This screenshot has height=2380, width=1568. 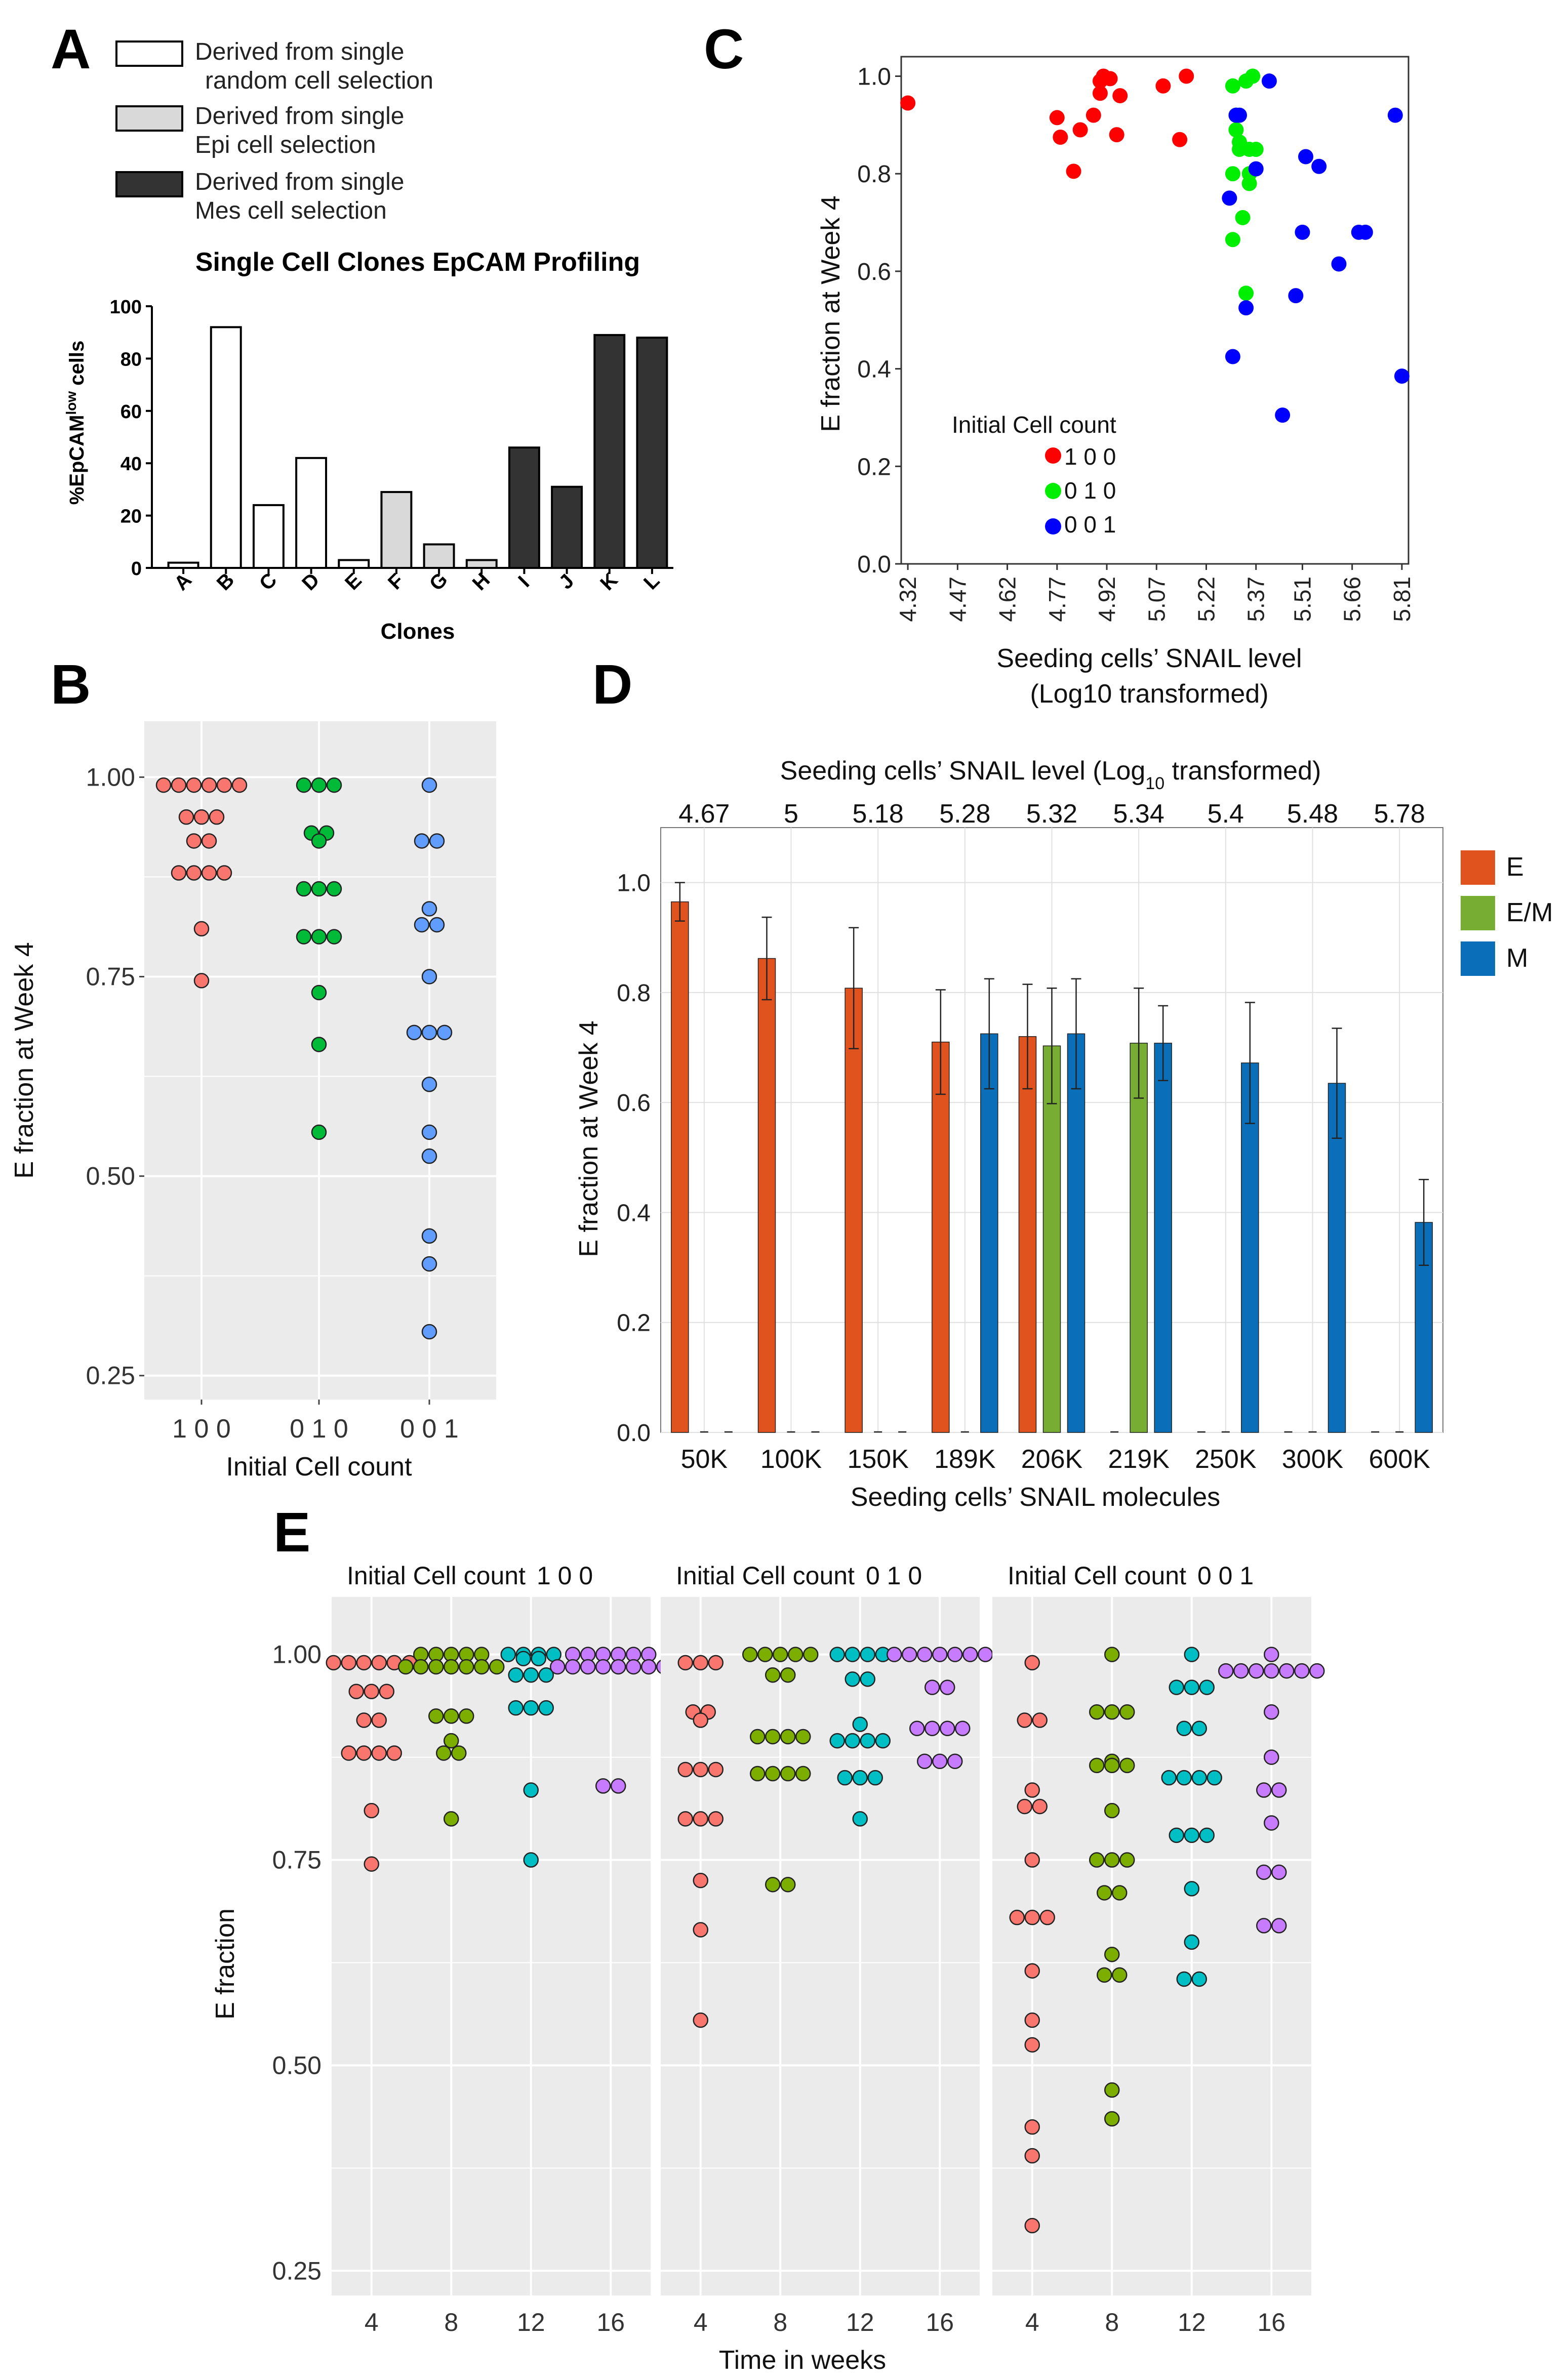 What do you see at coordinates (131, 516) in the screenshot?
I see `y-tick-label: 20` at bounding box center [131, 516].